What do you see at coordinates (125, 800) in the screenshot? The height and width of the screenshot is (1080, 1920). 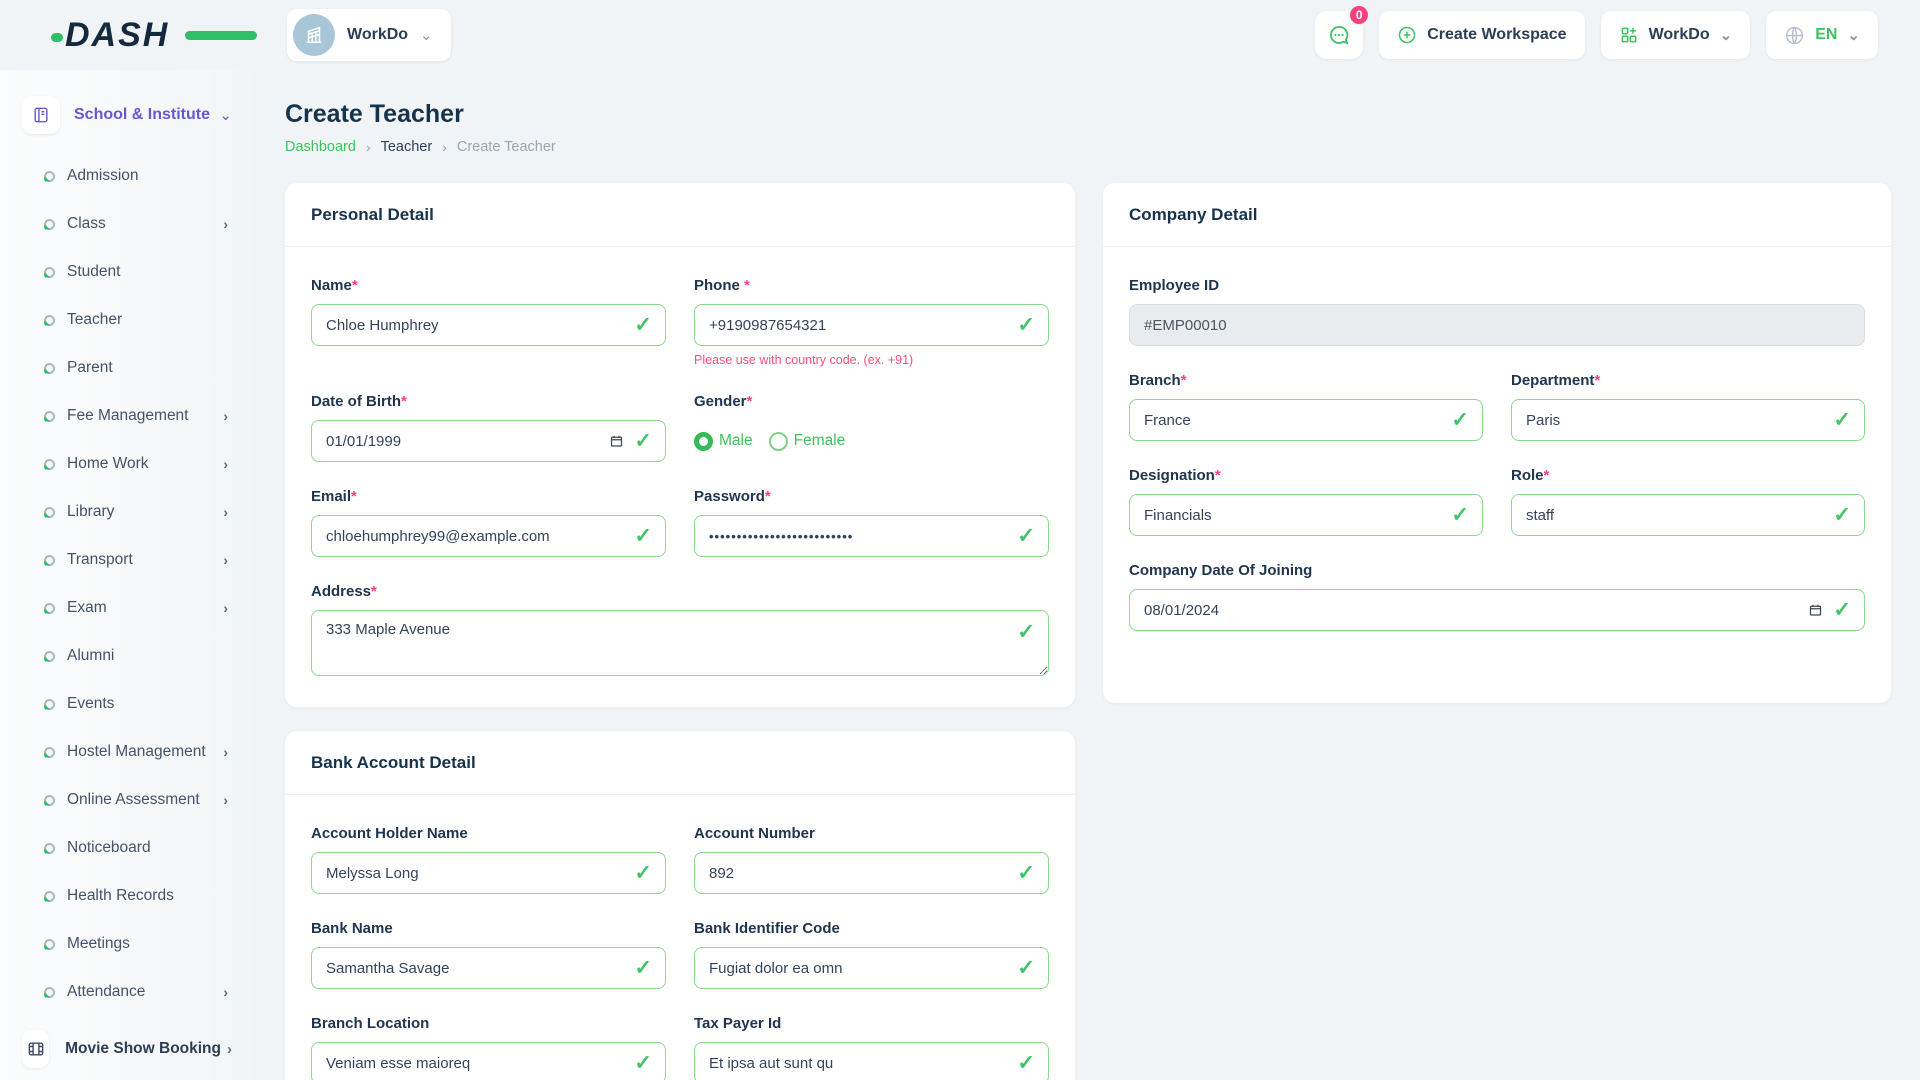 I see `sidebar-item-online-assessment: Online Assessment ›` at bounding box center [125, 800].